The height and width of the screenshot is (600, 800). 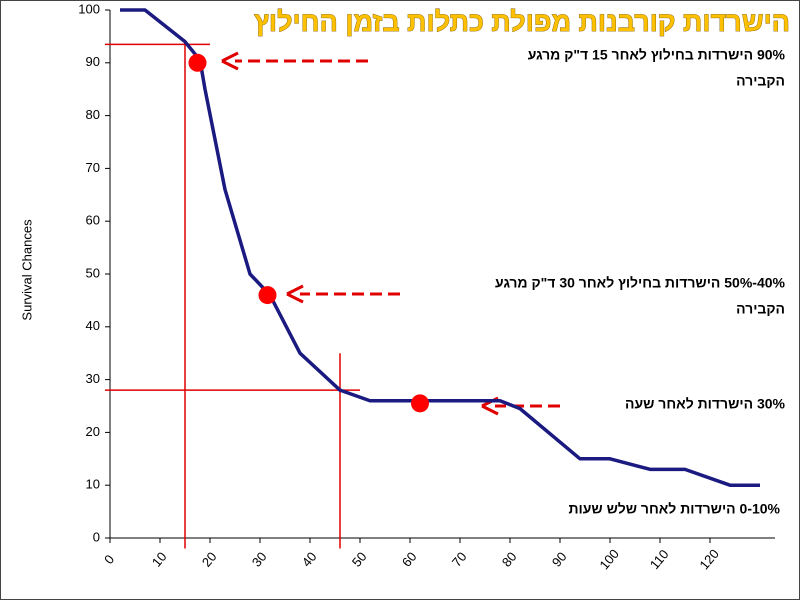 What do you see at coordinates (608, 559) in the screenshot?
I see `x-tick-label: 100` at bounding box center [608, 559].